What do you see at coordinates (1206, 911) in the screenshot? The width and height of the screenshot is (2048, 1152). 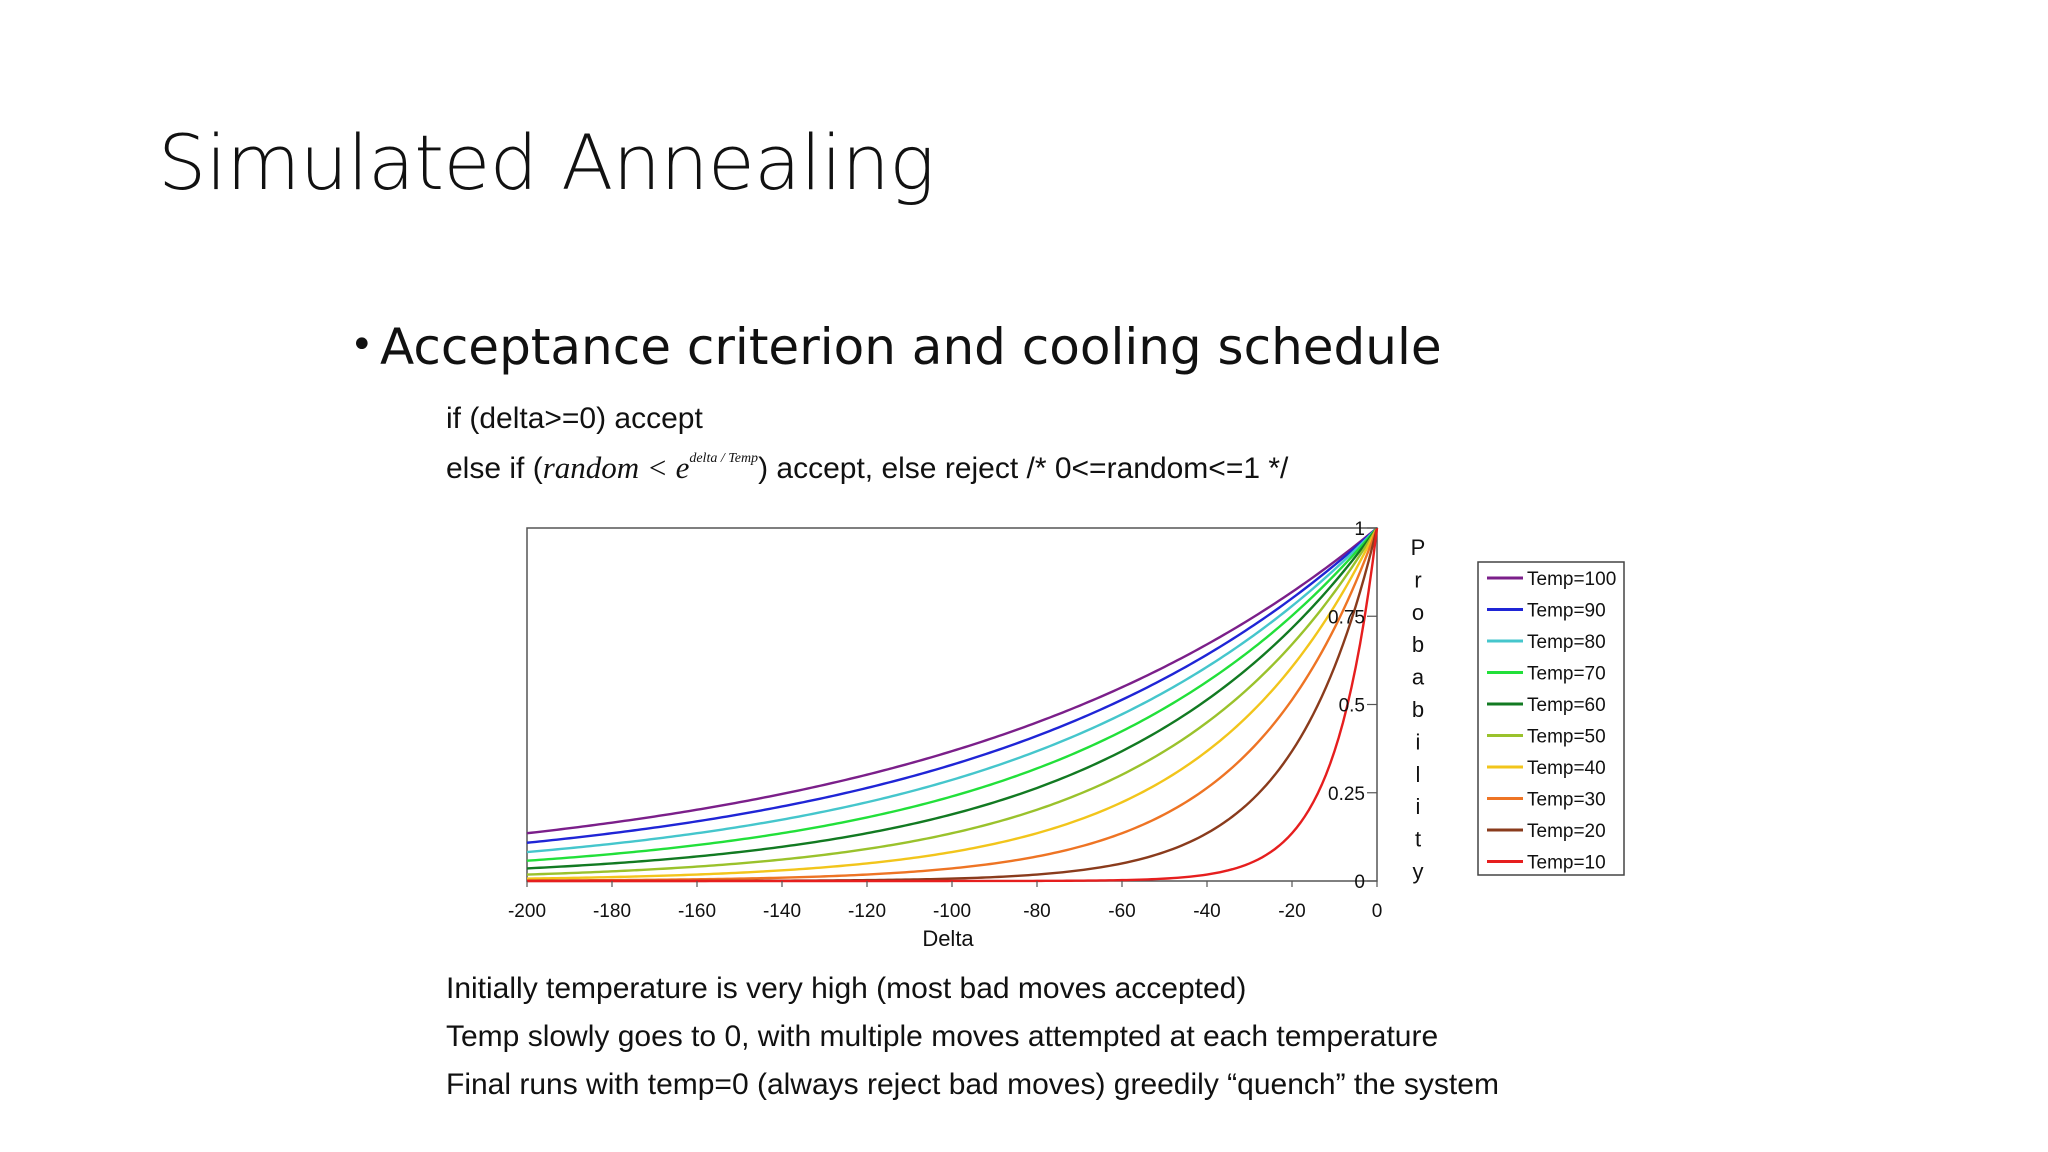 I see `x-tick-label: -40` at bounding box center [1206, 911].